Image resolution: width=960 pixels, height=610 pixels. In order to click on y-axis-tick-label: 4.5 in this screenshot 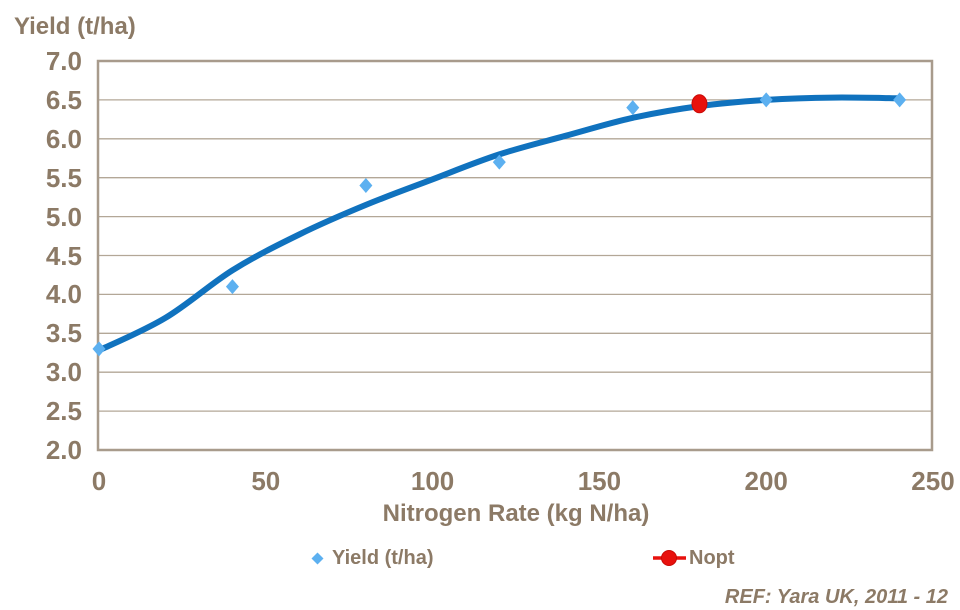, I will do `click(63, 255)`.